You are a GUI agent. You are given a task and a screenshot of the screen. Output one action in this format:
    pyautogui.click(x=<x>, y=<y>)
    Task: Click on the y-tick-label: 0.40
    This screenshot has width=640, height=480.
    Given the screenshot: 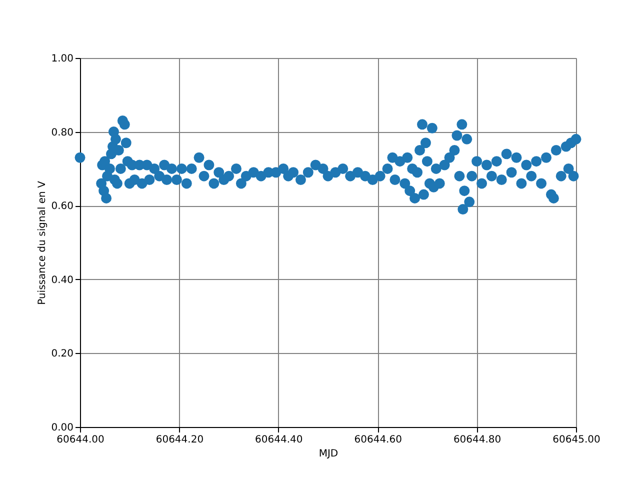 What is the action you would take?
    pyautogui.click(x=62, y=280)
    